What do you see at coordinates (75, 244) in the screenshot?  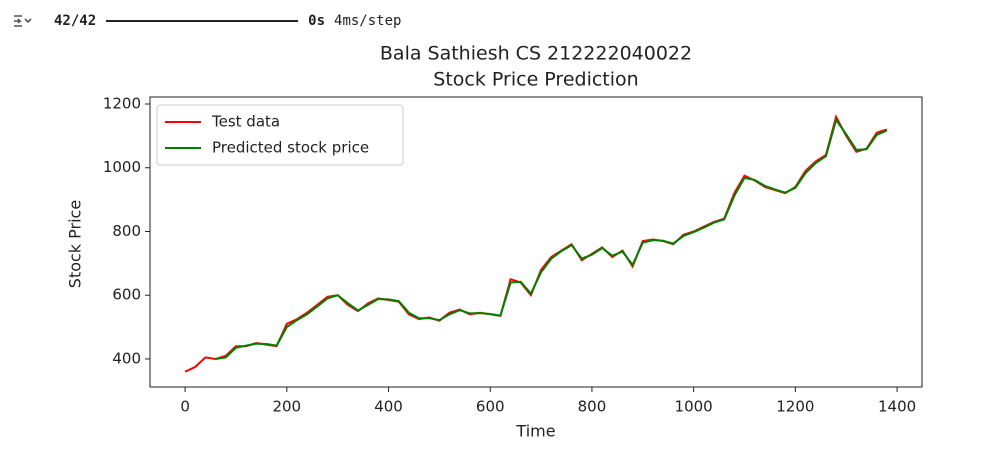 I see `y-axis-label: Stock Price` at bounding box center [75, 244].